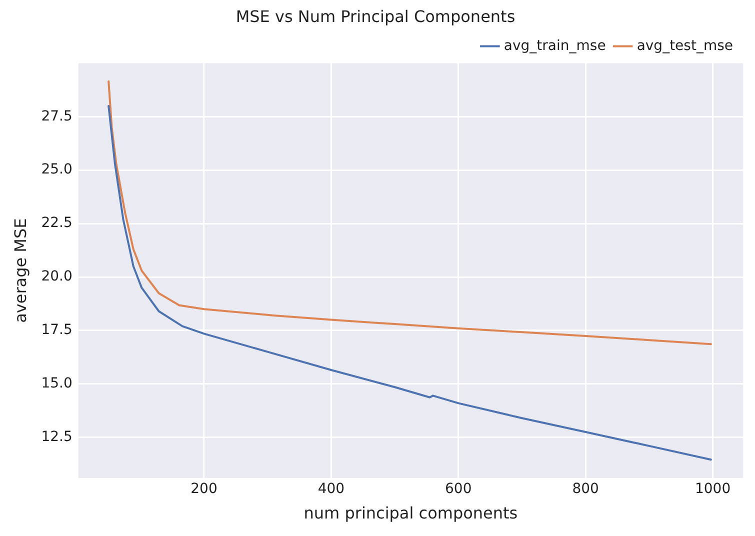 This screenshot has height=536, width=755. What do you see at coordinates (376, 16) in the screenshot?
I see `chart-title: MSE vs Num Principal Components` at bounding box center [376, 16].